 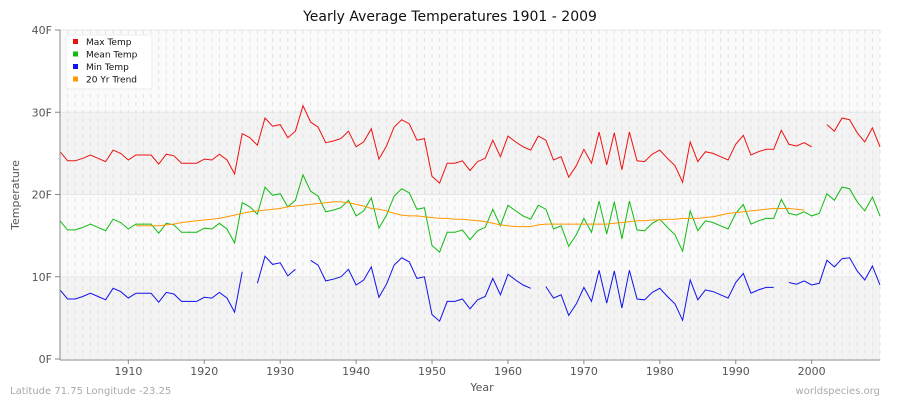 I want to click on y-axis-label: Temperature, so click(x=15, y=195).